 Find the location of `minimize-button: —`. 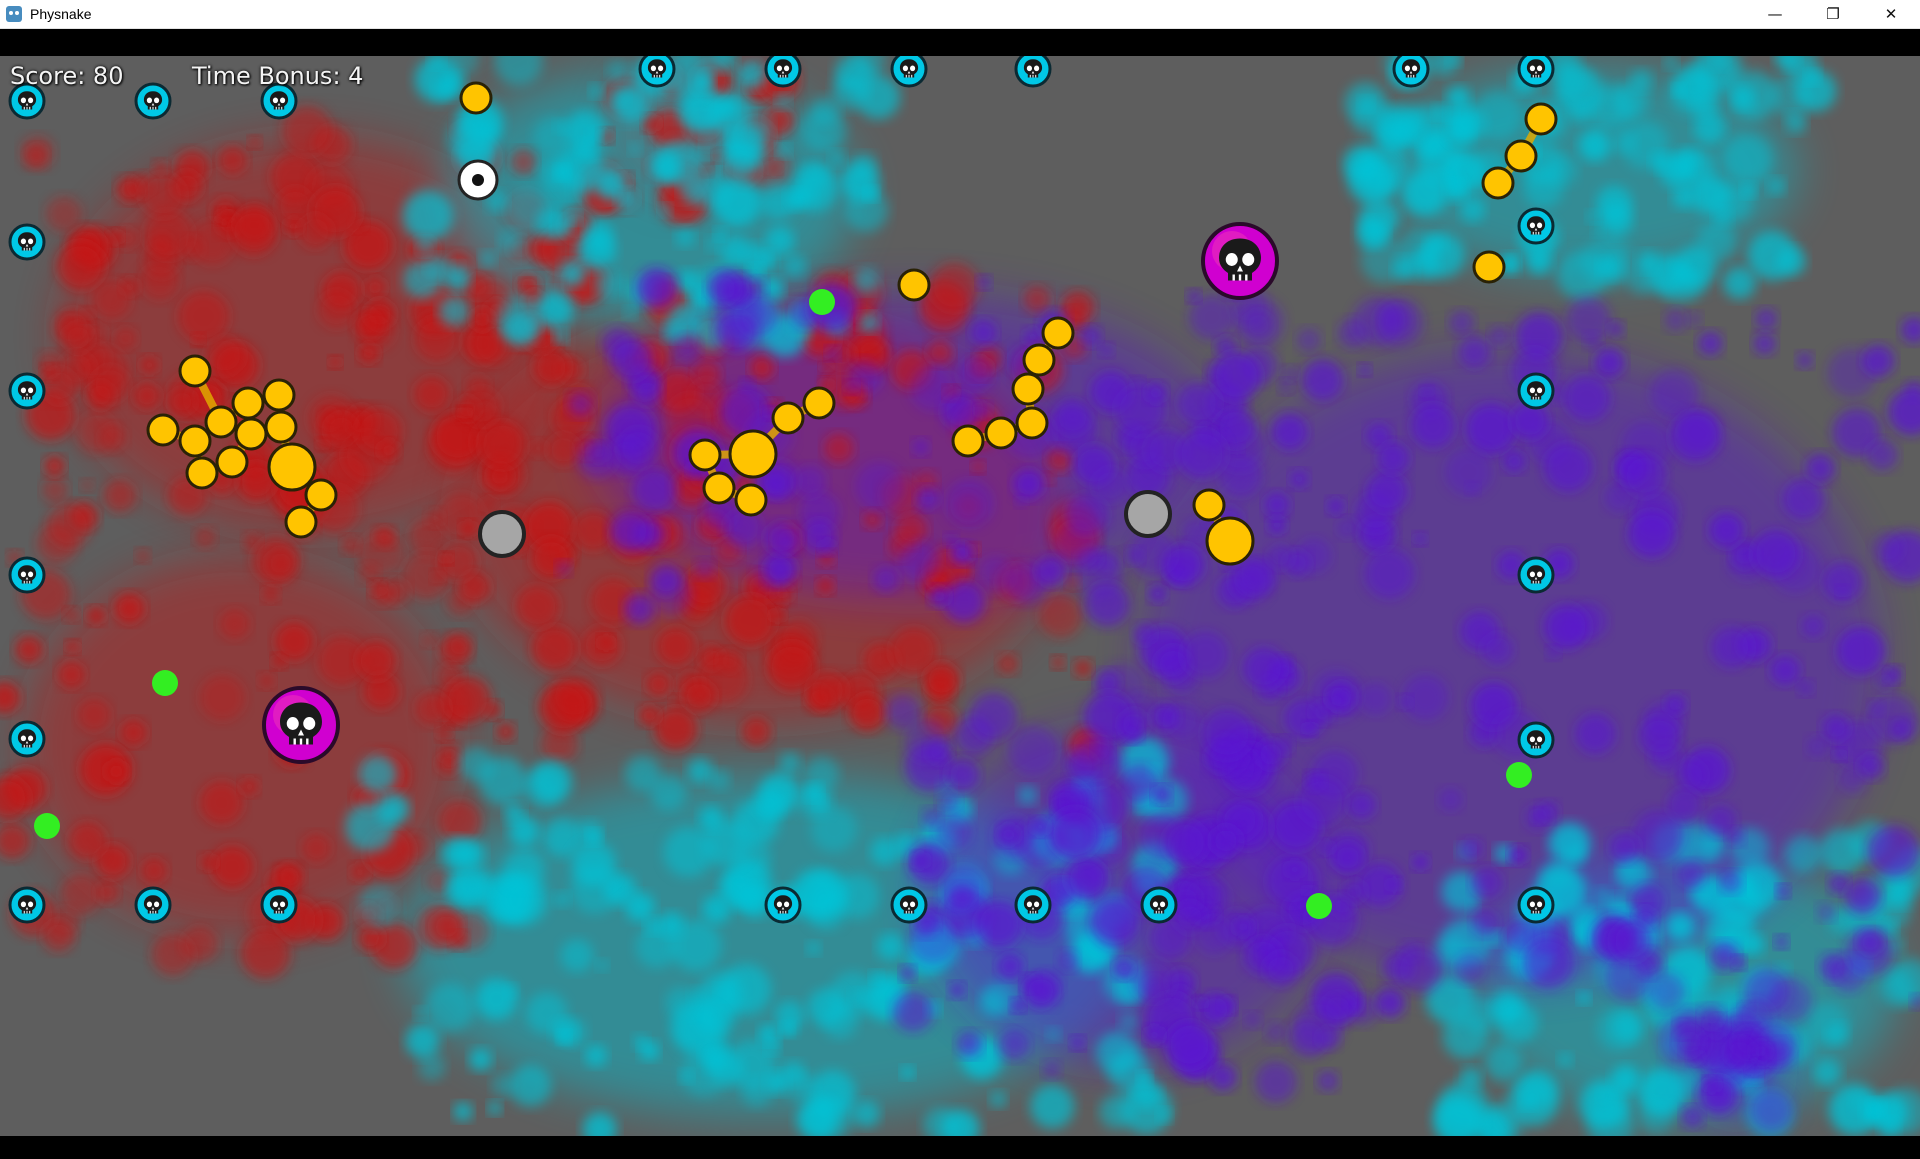

minimize-button: — is located at coordinates (1775, 14).